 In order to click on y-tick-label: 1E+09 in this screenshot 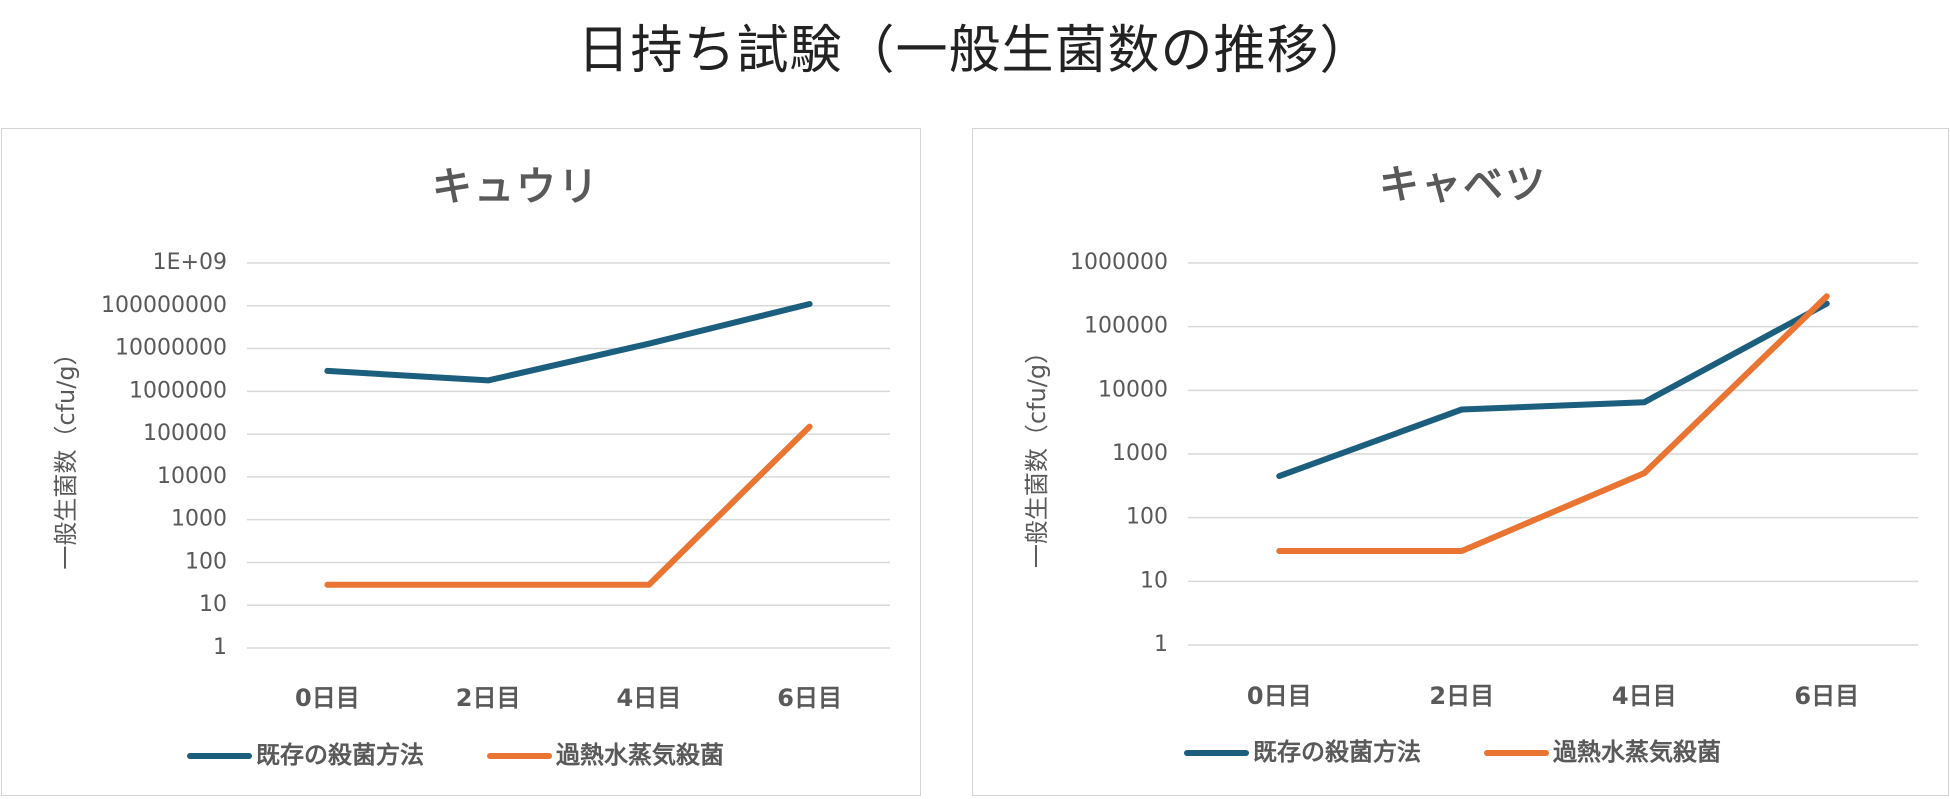, I will do `click(190, 262)`.